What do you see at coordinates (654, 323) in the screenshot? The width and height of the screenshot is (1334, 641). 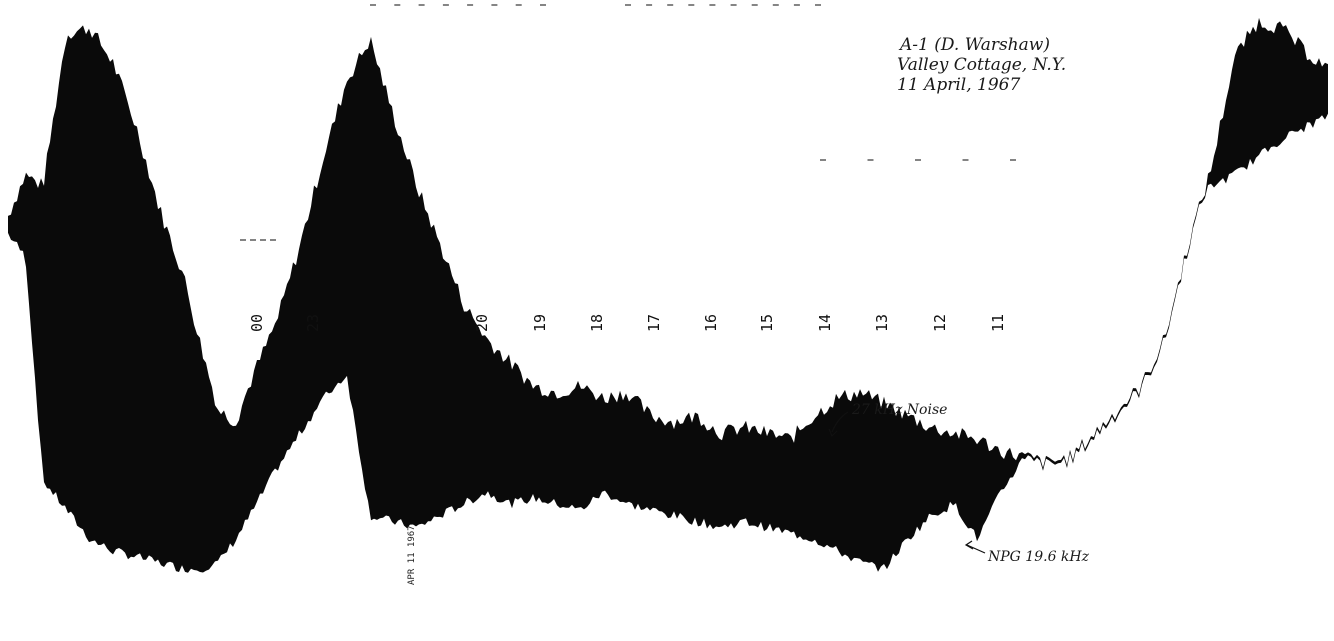 I see `hour-tick-label: 17` at bounding box center [654, 323].